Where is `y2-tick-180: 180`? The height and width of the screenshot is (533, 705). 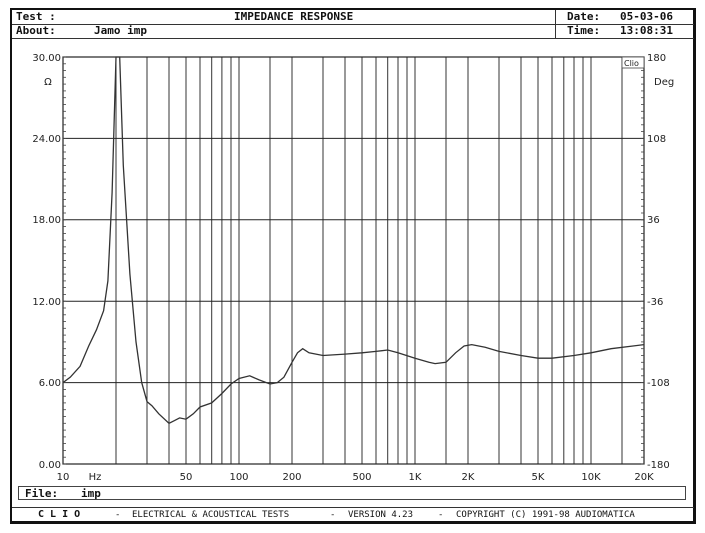
y2-tick-180: 180 is located at coordinates (656, 58).